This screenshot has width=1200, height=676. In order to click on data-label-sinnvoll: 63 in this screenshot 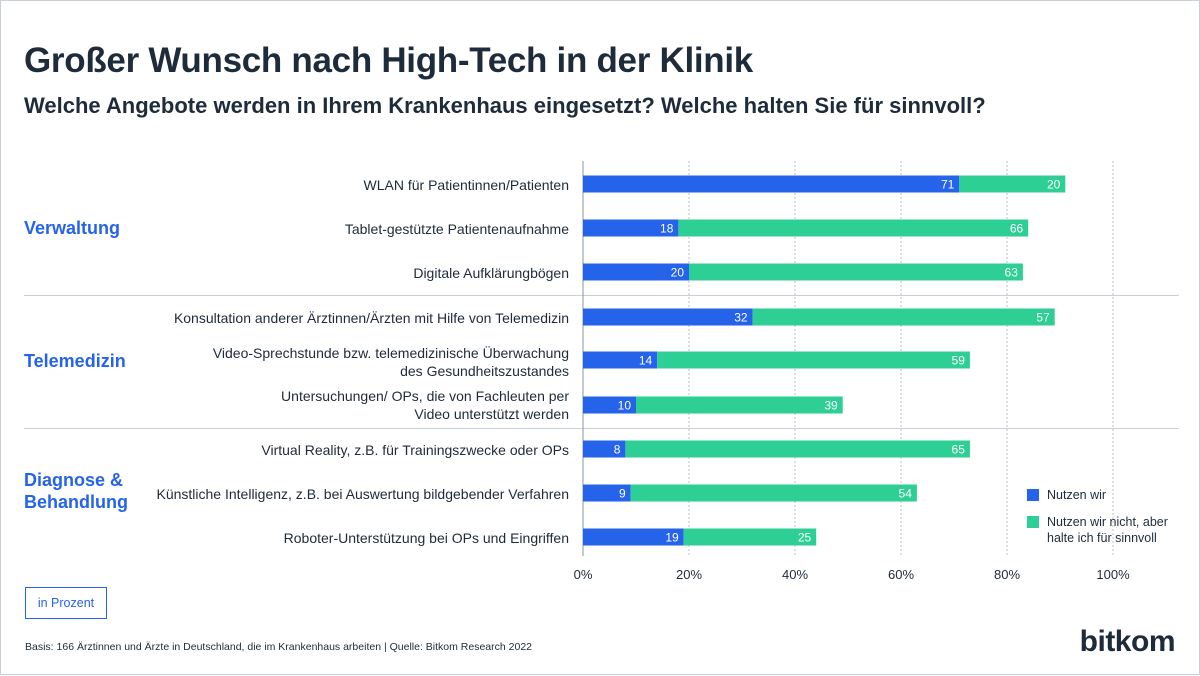, I will do `click(1012, 273)`.